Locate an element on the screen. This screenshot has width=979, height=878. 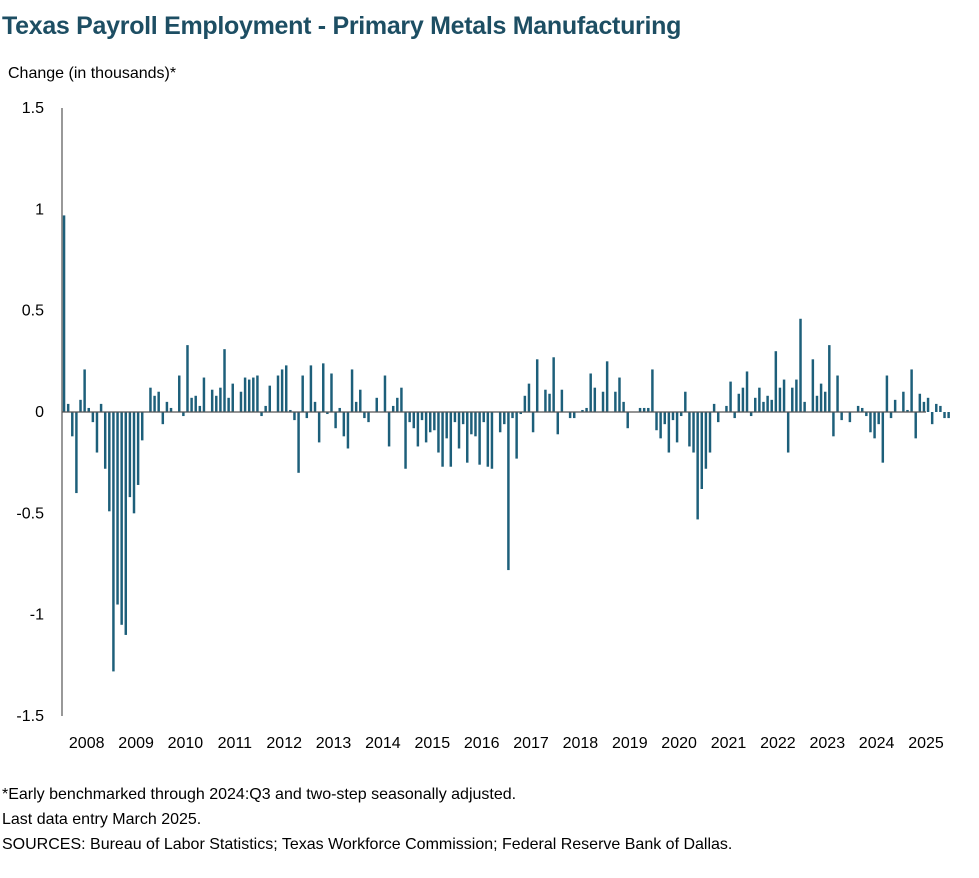
y-tick-labels: 1.5 1 0.5 0 -0.5 -1 -1.5 is located at coordinates (30, 412).